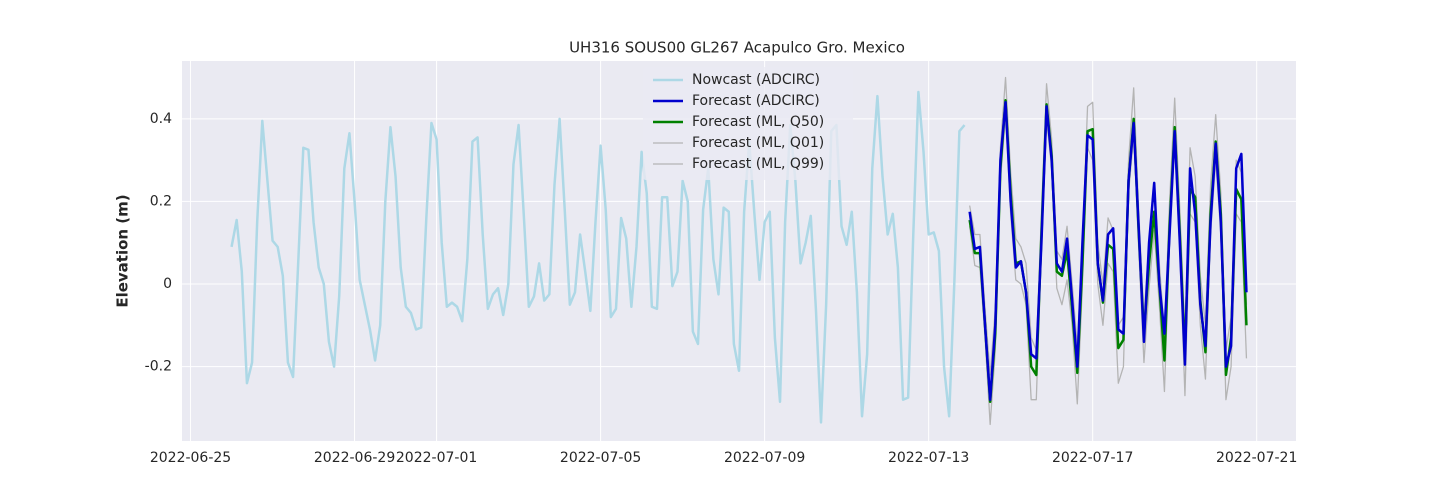  Describe the element at coordinates (1256, 458) in the screenshot. I see `x-tick-label: 2022-07-21` at that location.